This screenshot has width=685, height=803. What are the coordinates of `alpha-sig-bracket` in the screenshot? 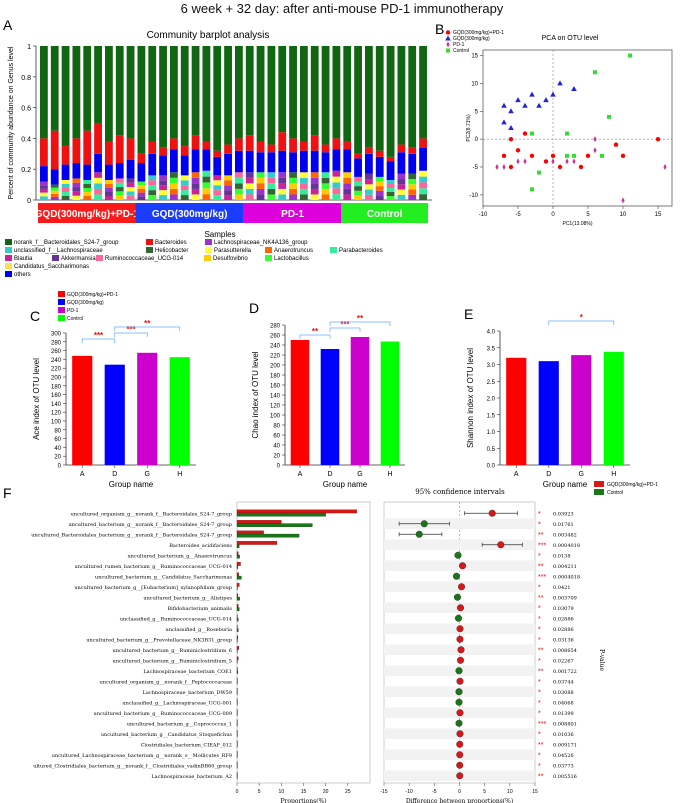 It's located at (98, 340).